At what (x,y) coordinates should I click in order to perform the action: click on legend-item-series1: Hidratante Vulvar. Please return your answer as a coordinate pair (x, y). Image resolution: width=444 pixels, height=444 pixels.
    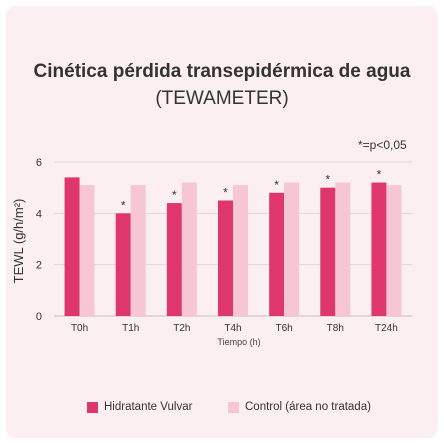
    Looking at the image, I should click on (139, 407).